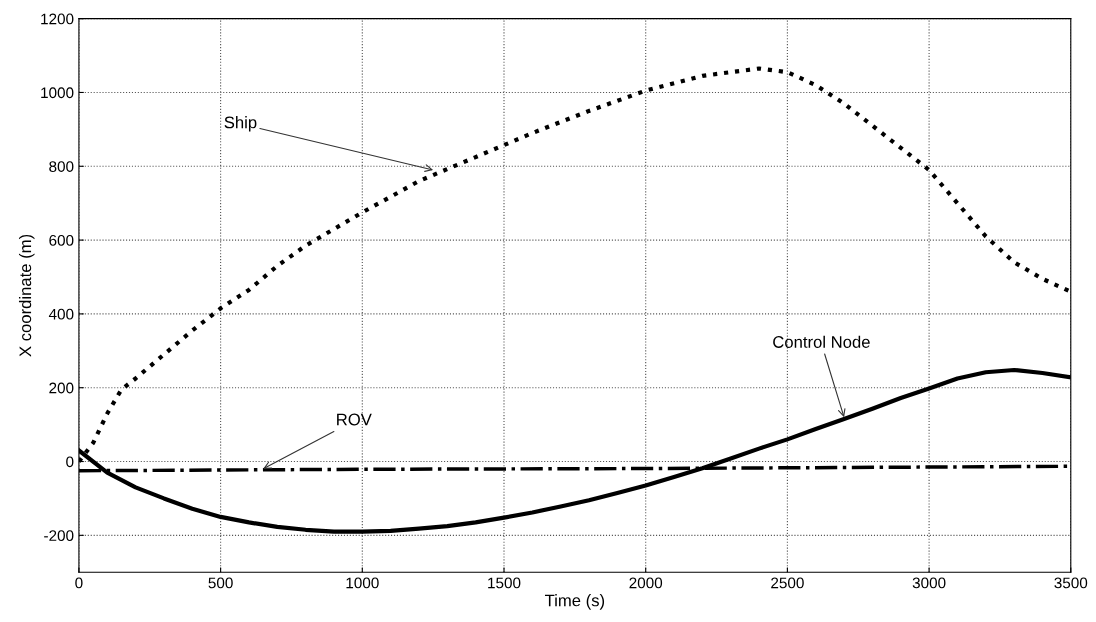 This screenshot has width=1096, height=622. I want to click on annotation: ROV, so click(354, 419).